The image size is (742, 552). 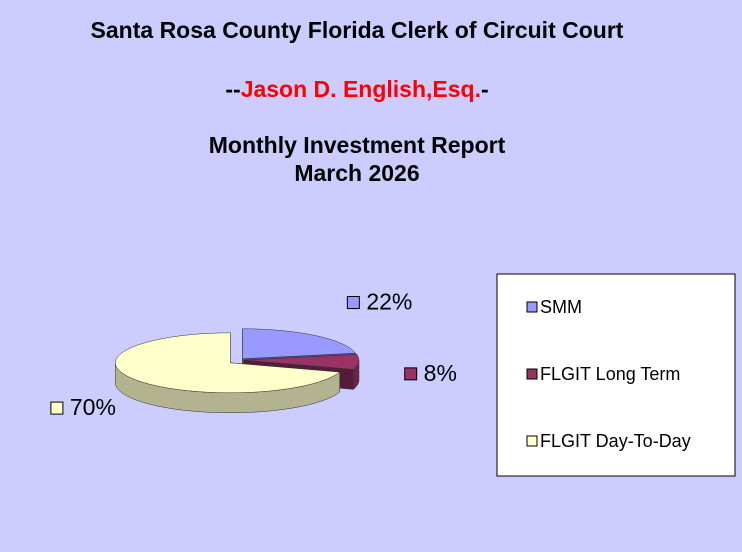 I want to click on chart-title-line: --Jason D. English,Esq.-, so click(x=357, y=89).